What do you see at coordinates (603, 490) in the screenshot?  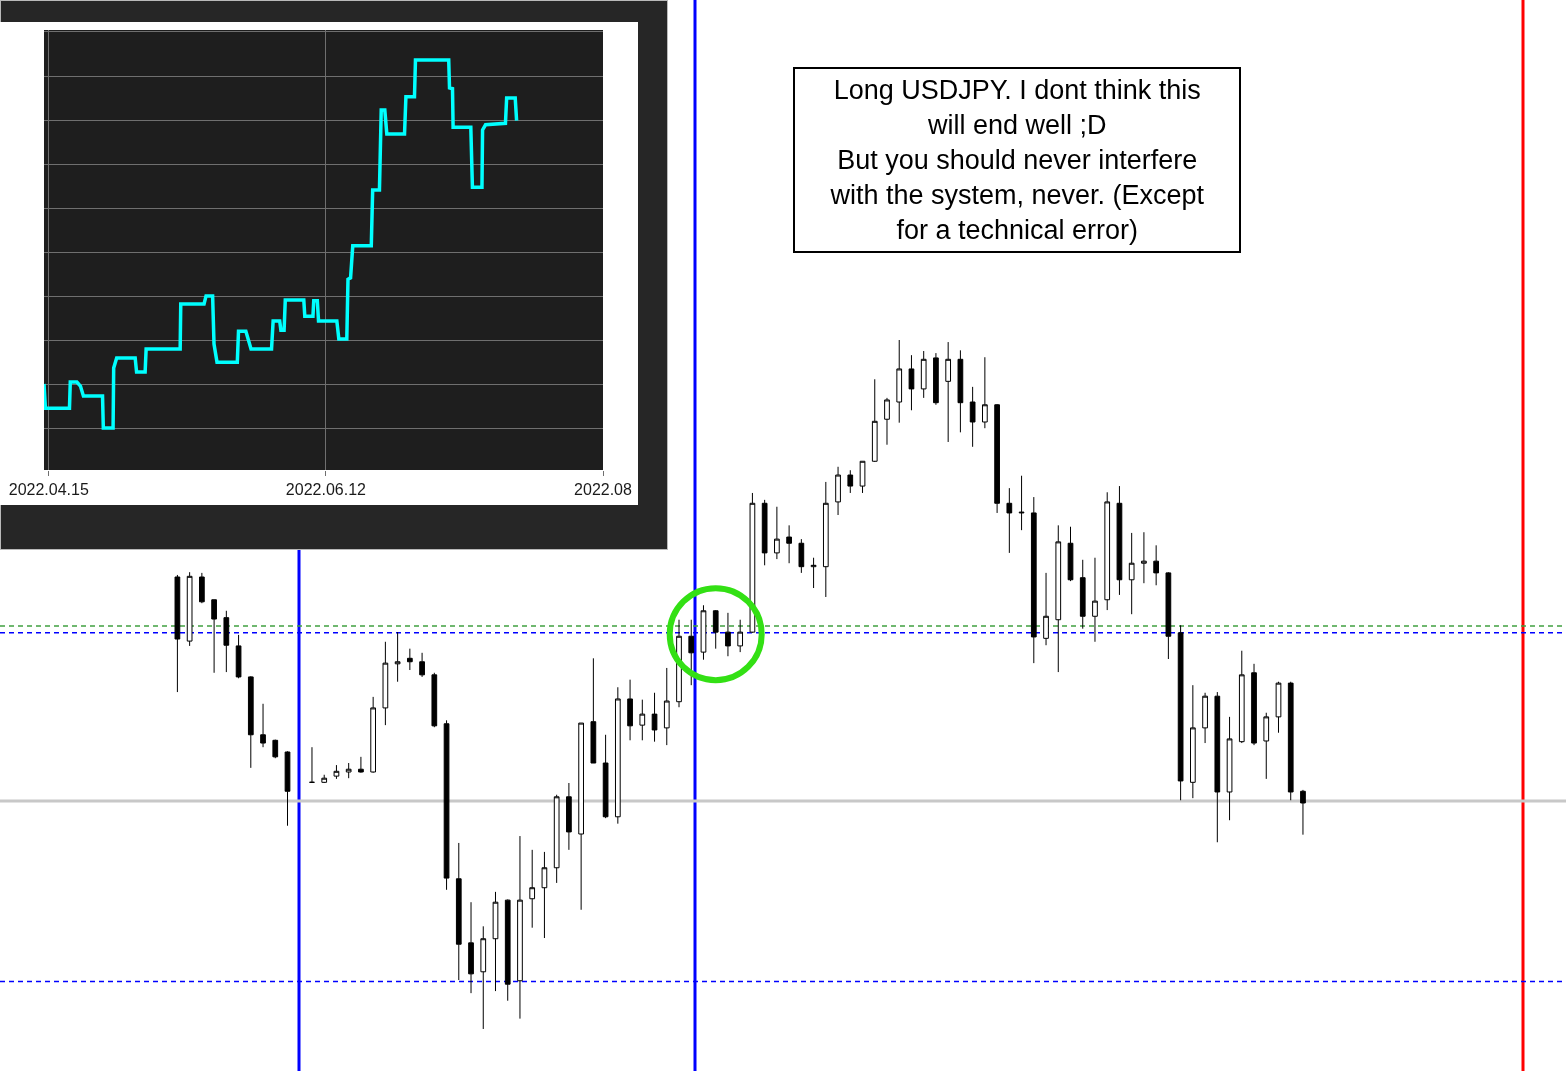 I see `x-tick-label: 2022.08` at bounding box center [603, 490].